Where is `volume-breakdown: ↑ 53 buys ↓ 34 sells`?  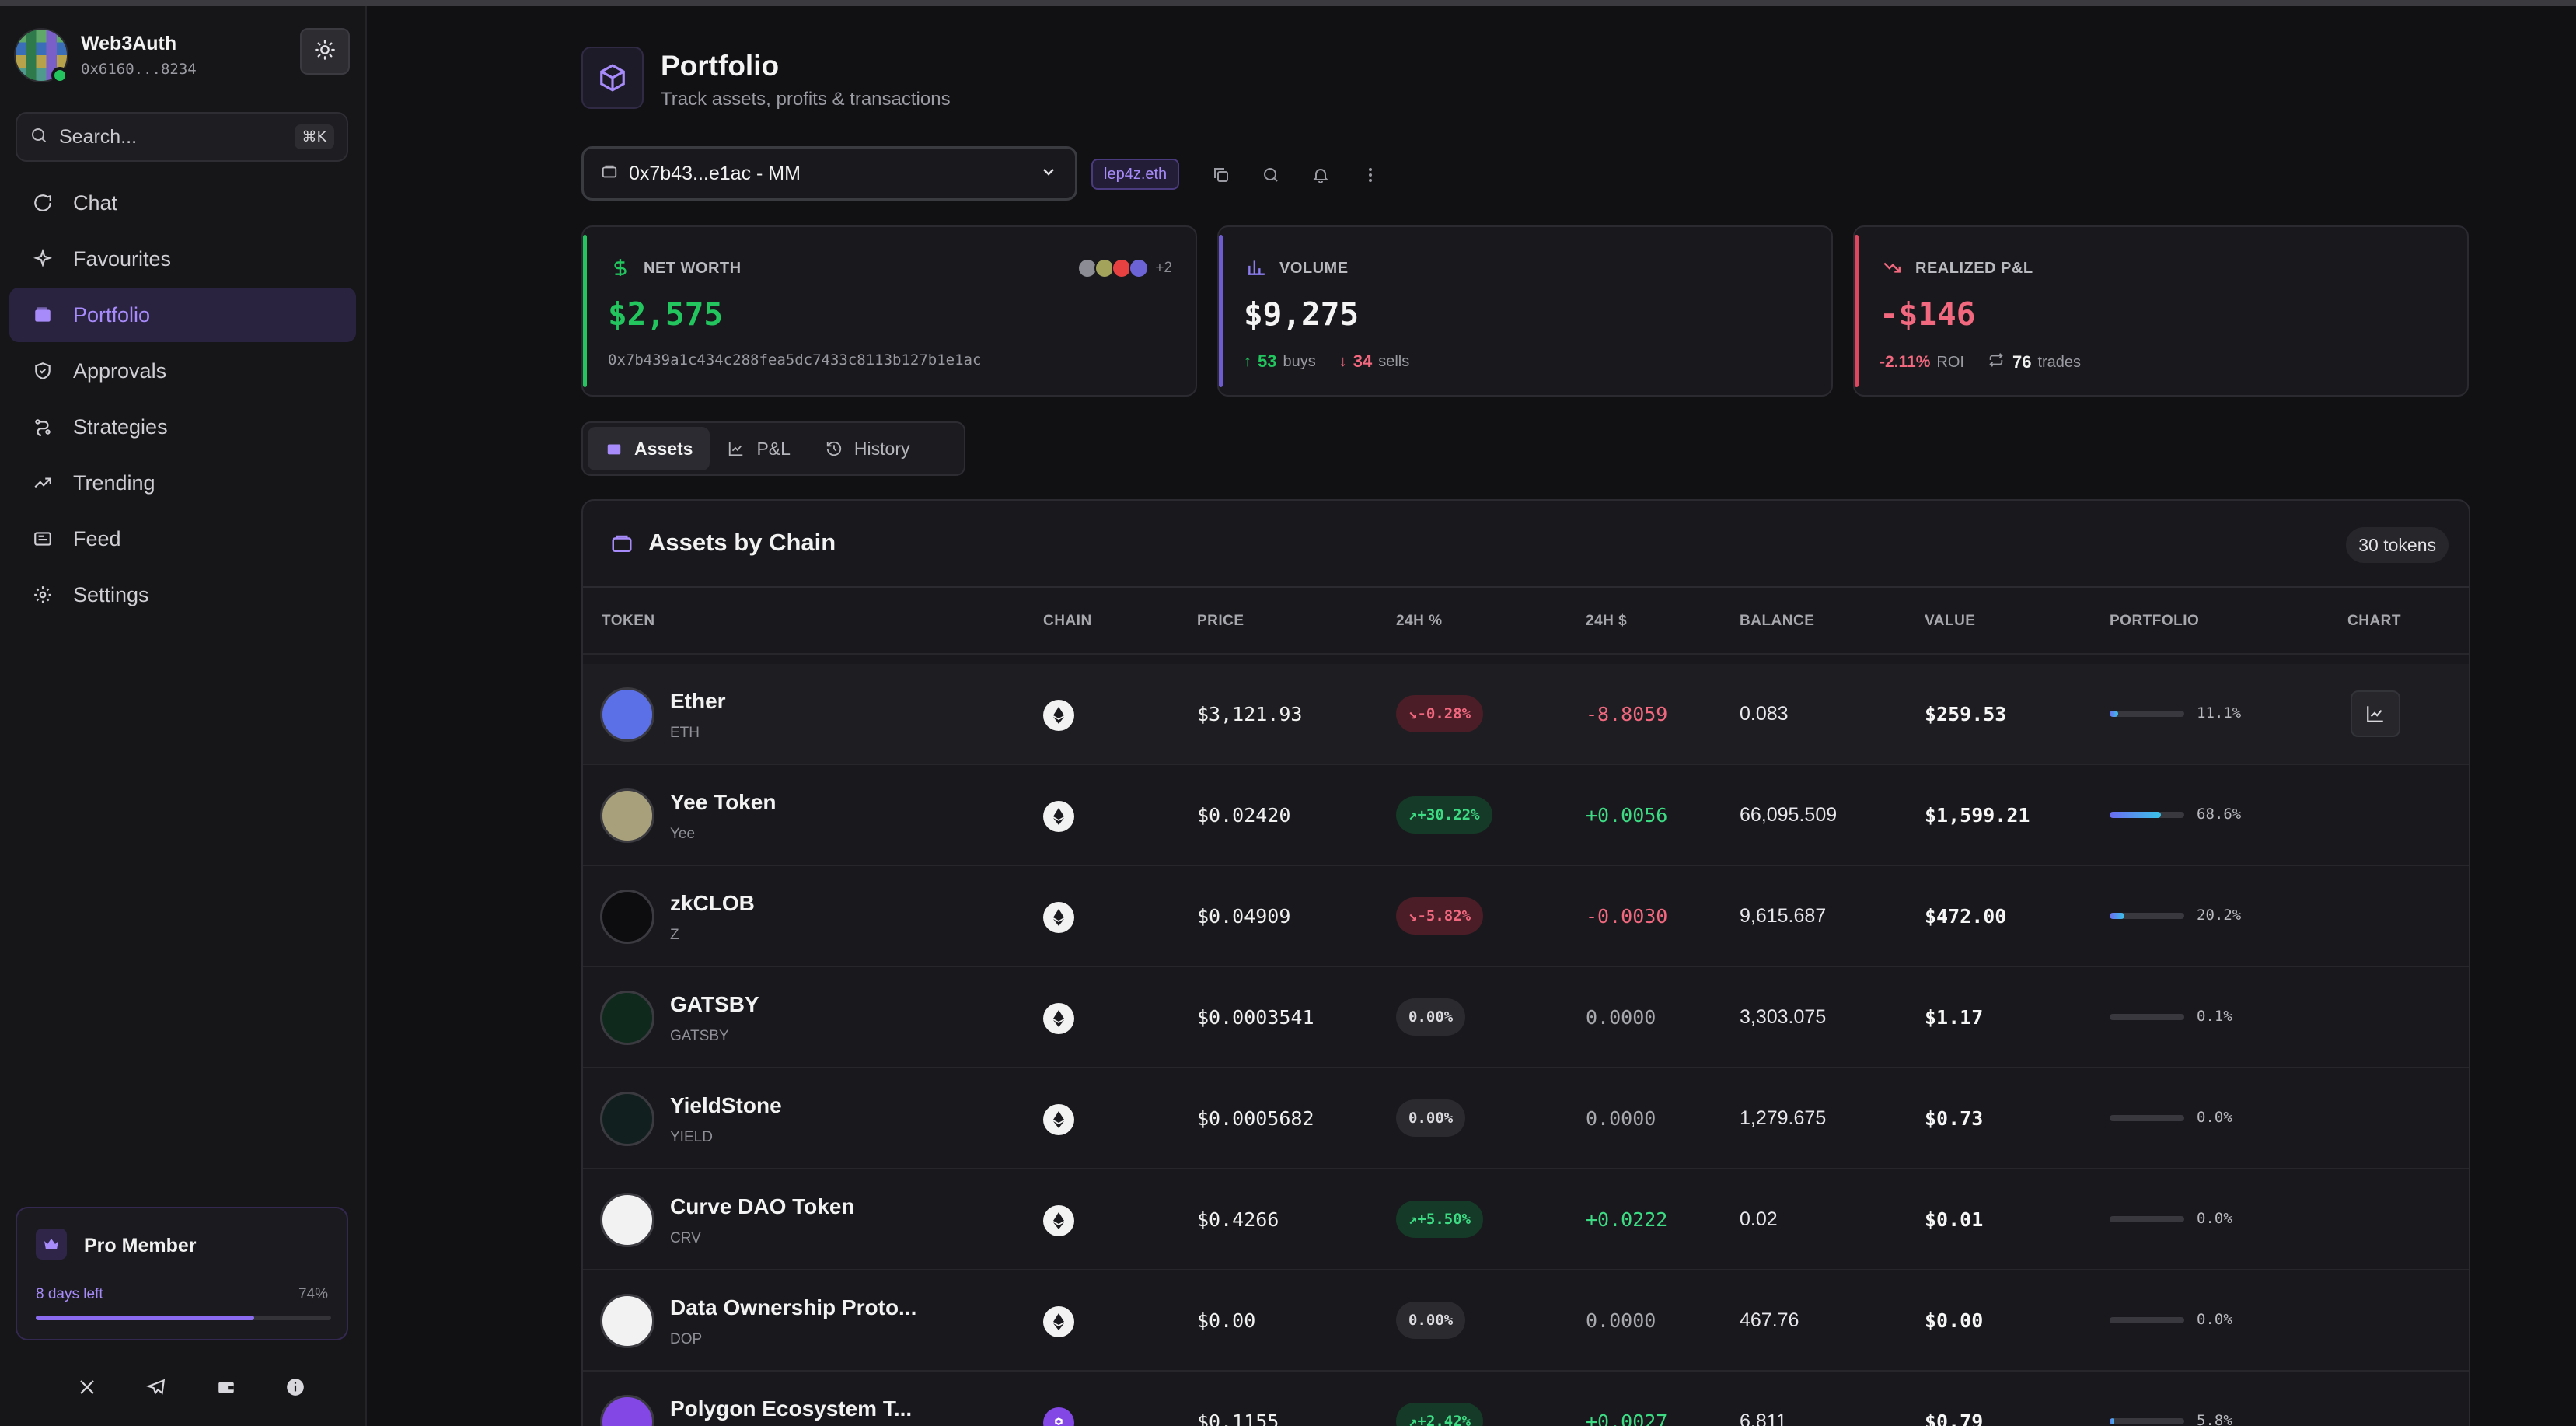
volume-breakdown: ↑ 53 buys ↓ 34 sells is located at coordinates (1327, 361).